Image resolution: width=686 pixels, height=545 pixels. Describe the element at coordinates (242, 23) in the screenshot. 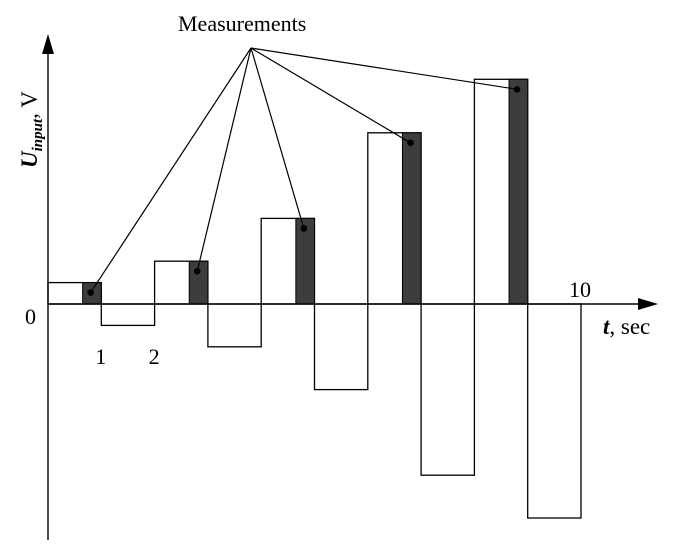

I see `measurements-label: Measurements` at that location.